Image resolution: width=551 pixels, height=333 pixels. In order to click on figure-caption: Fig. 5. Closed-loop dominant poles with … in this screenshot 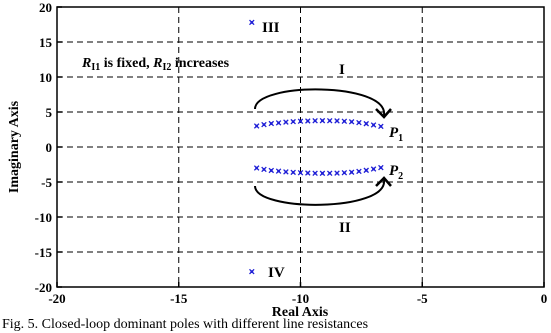, I will do `click(185, 324)`.